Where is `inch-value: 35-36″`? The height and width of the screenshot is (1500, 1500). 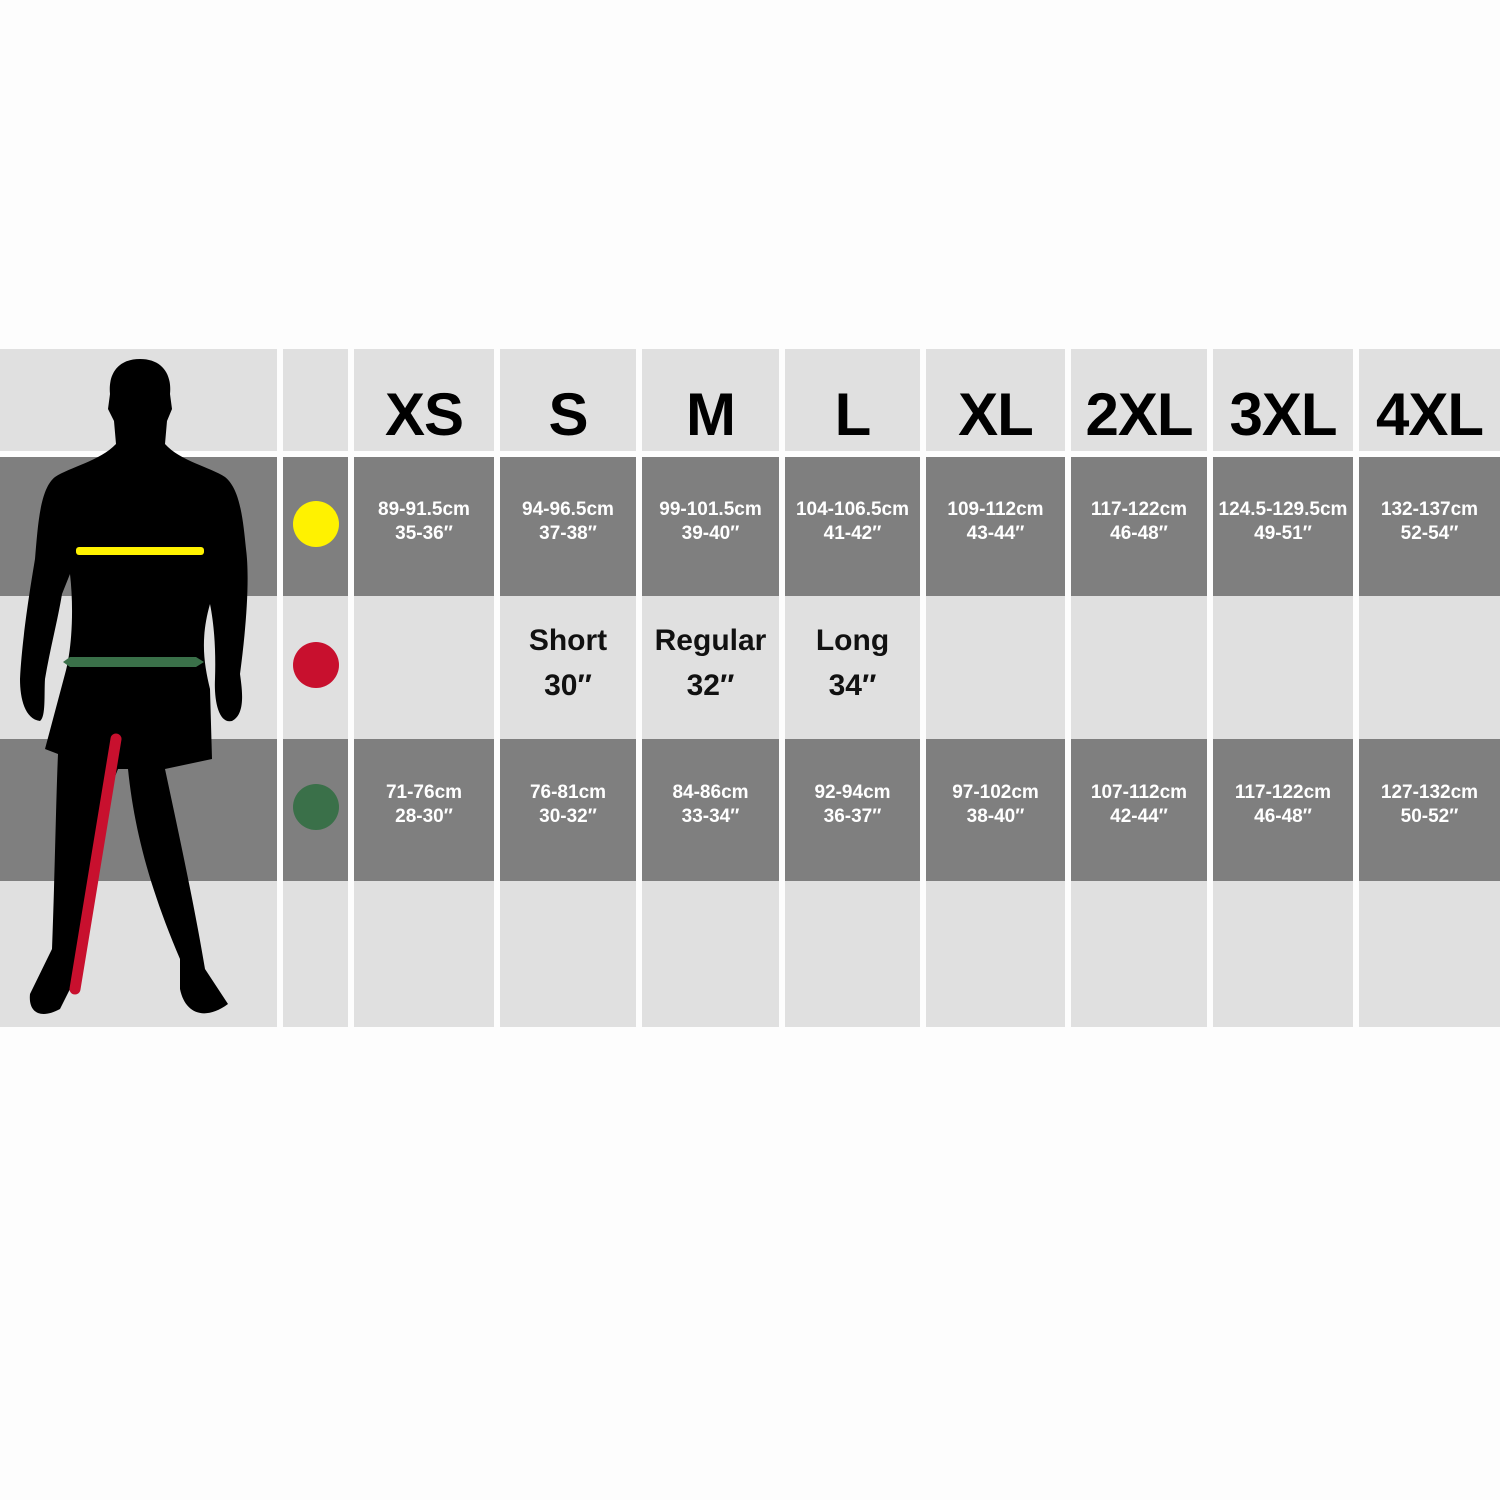 inch-value: 35-36″ is located at coordinates (424, 533).